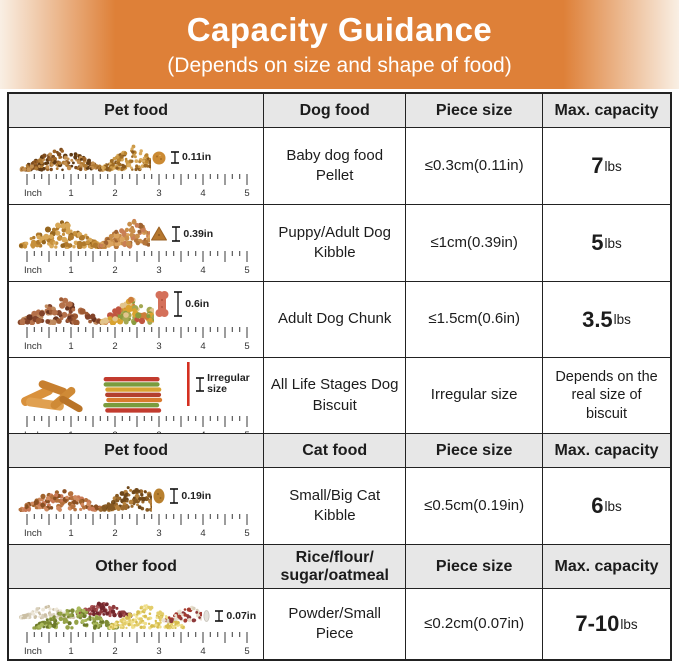 This screenshot has height=665, width=679. Describe the element at coordinates (475, 319) in the screenshot. I see `piece-size-value: ≤1.5cm(0.6in)` at that location.